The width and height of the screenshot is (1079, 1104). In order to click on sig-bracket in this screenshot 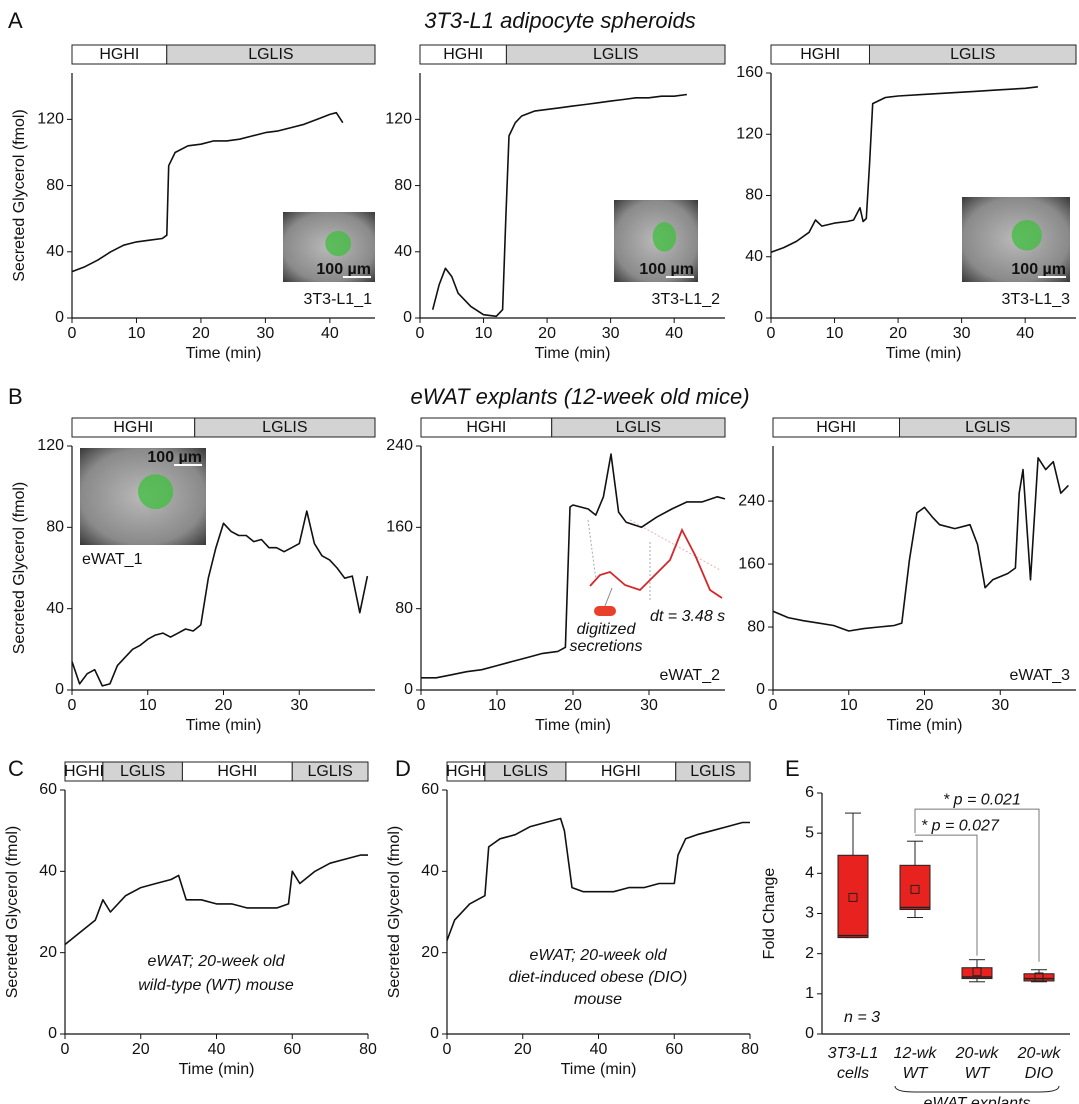, I will do `click(977, 885)`.